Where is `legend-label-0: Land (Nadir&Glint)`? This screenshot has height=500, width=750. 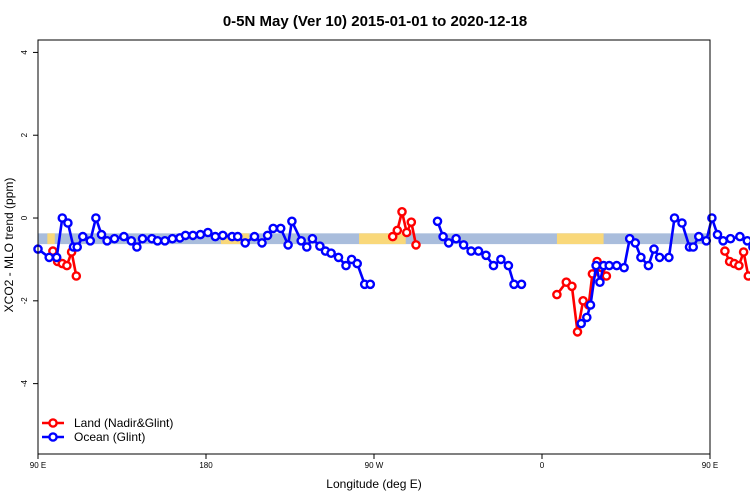
legend-label-0: Land (Nadir&Glint) is located at coordinates (123, 423).